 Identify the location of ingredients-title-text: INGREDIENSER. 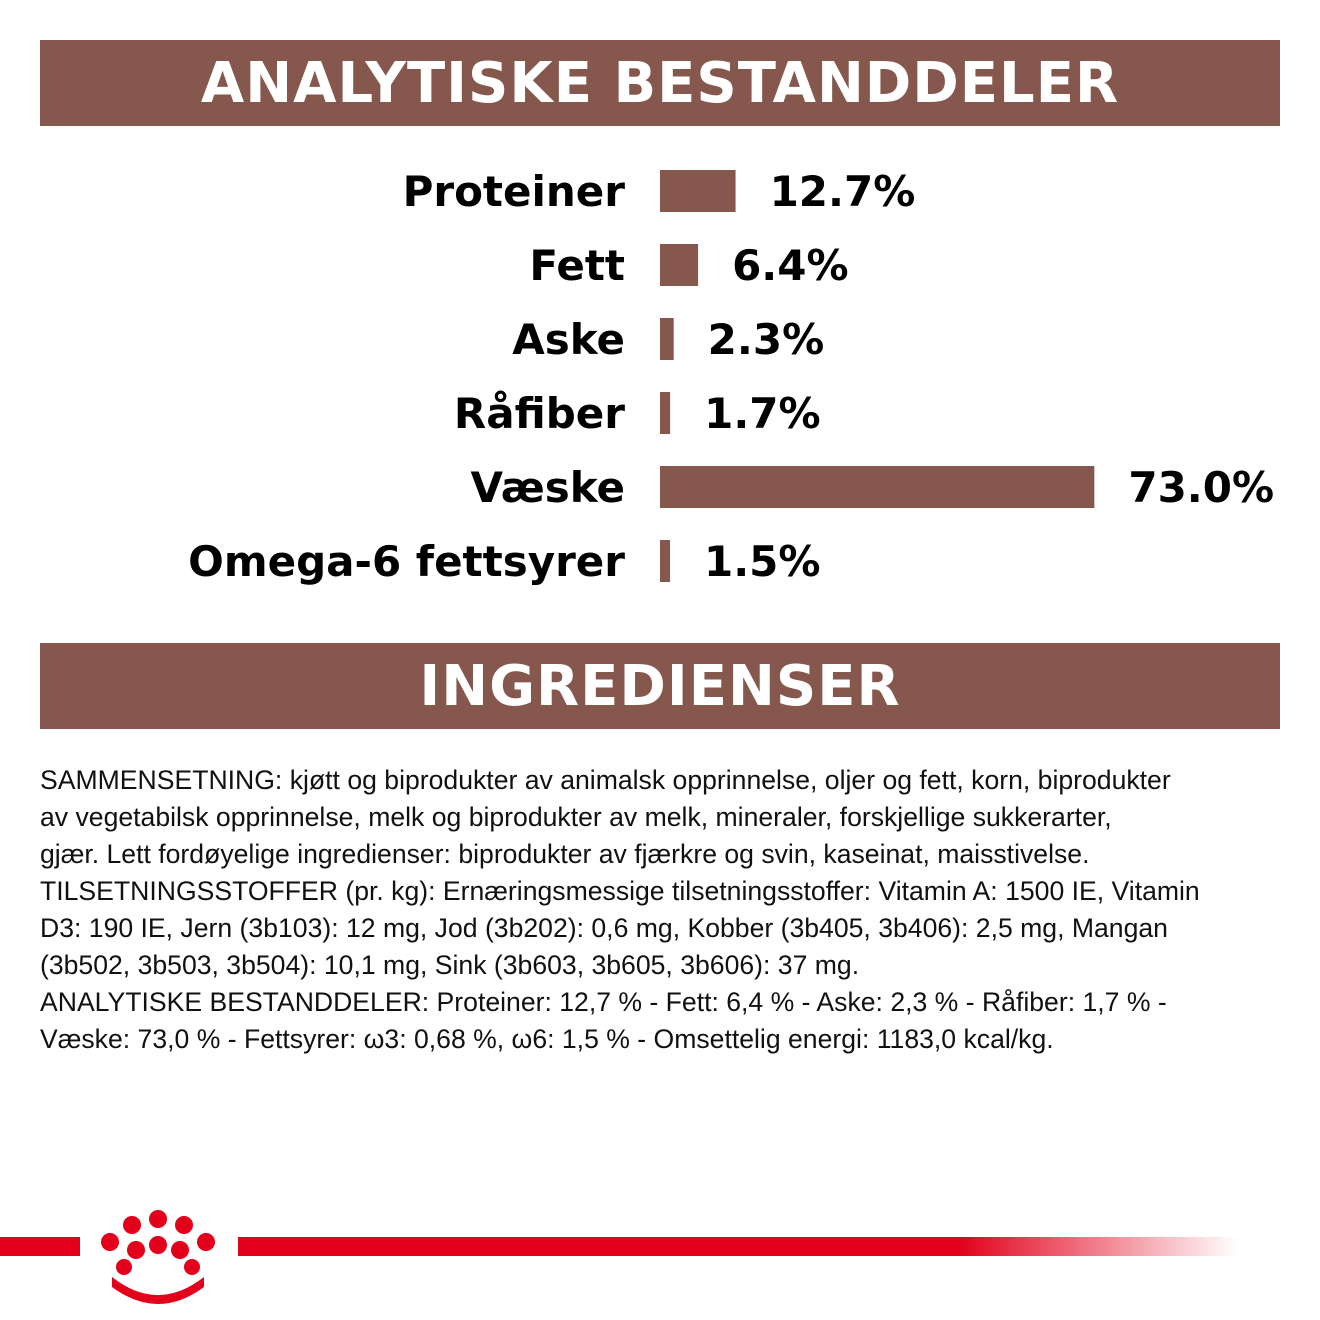
(660, 686).